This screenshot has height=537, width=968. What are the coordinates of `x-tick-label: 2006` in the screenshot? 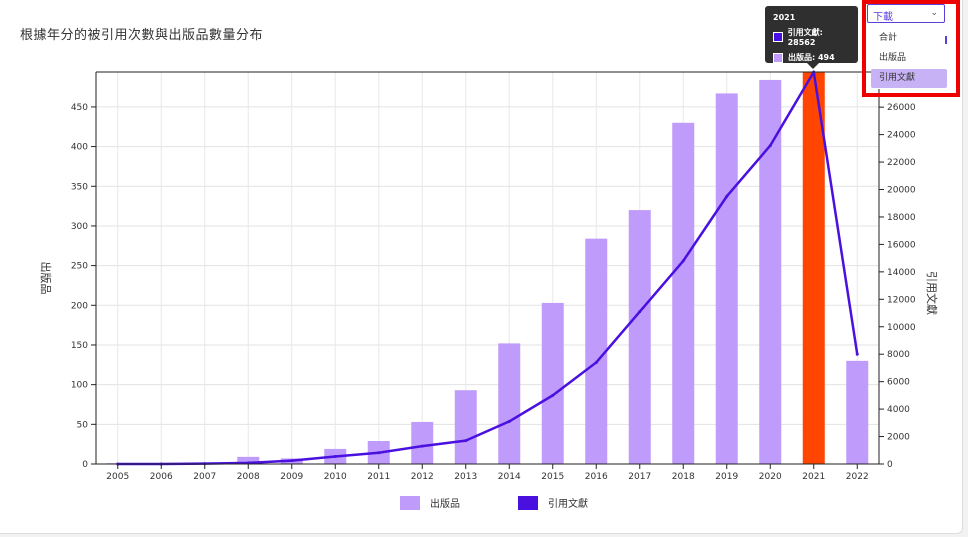 It's located at (161, 477).